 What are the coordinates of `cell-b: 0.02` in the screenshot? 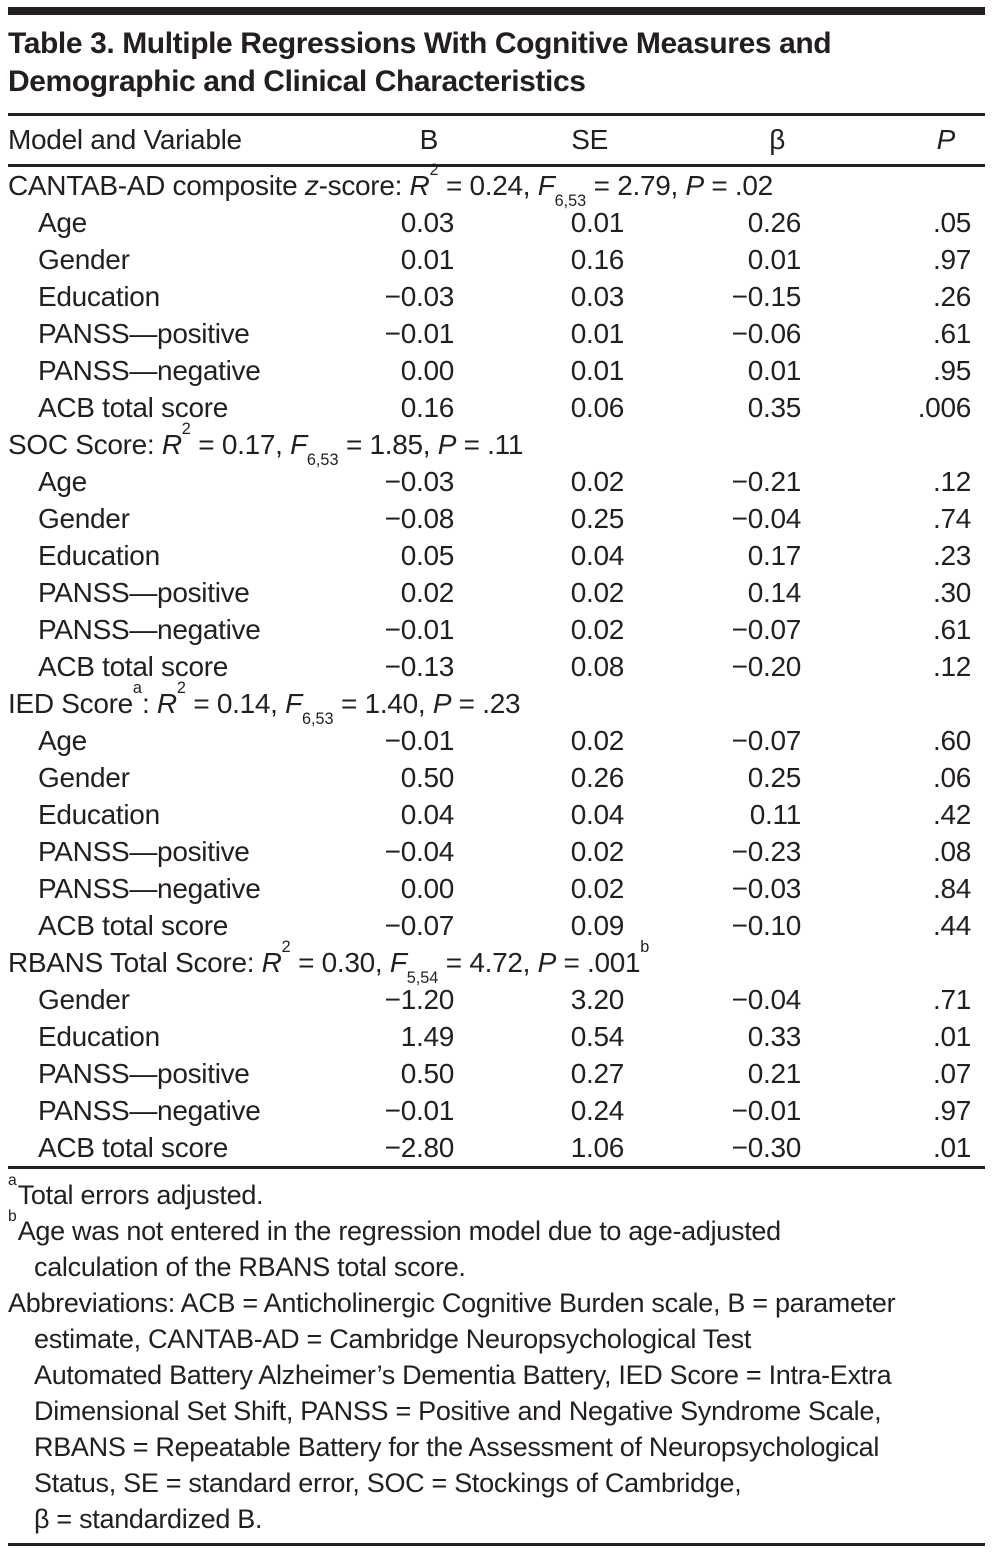 It's located at (427, 592).